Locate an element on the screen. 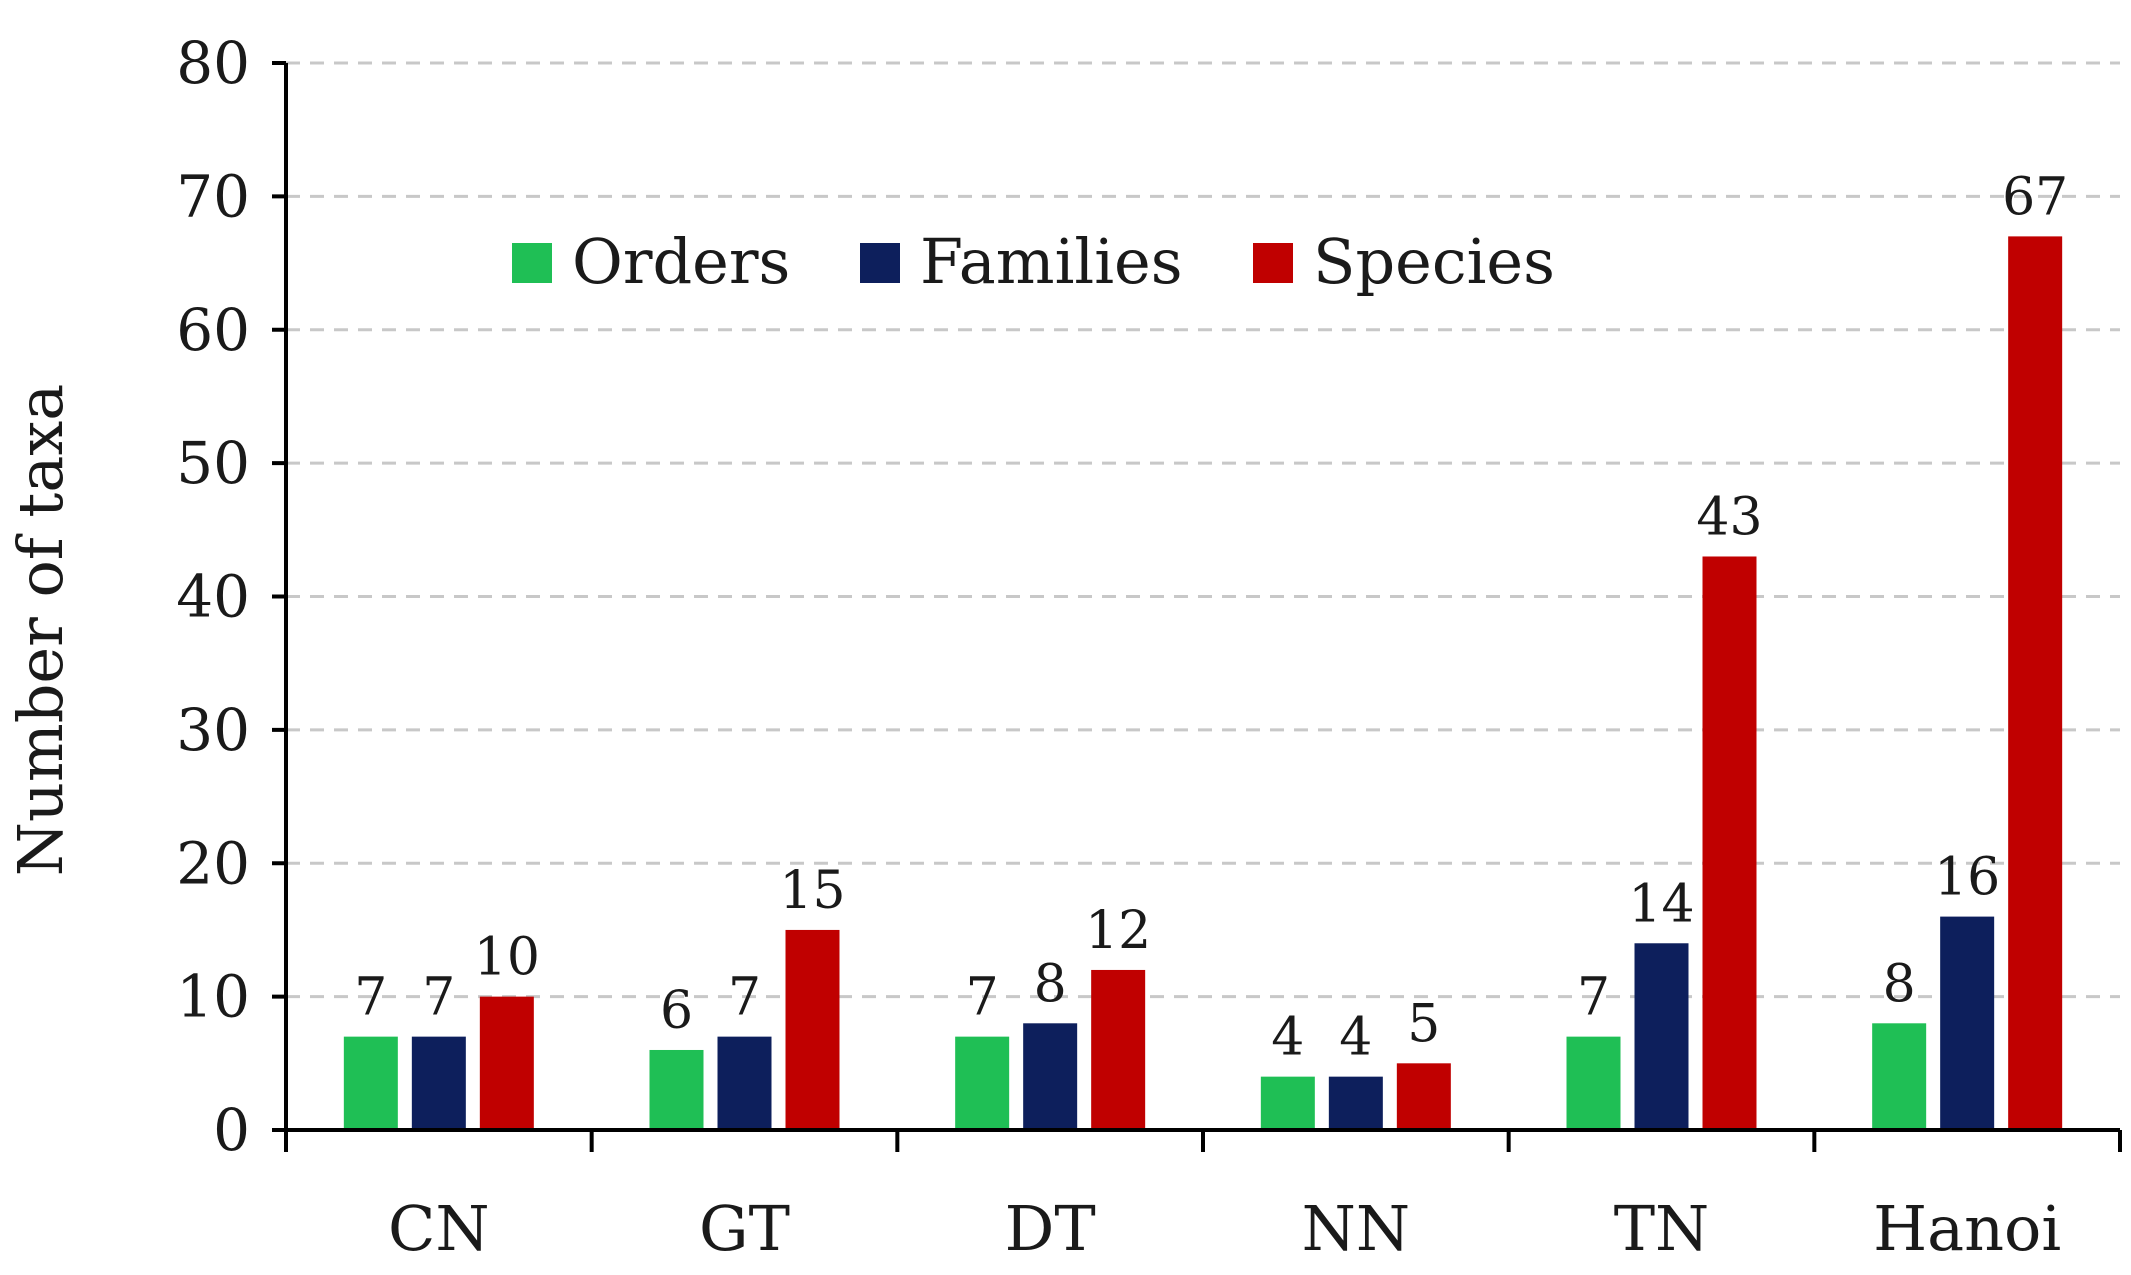  y-tick-label: 60 is located at coordinates (213, 330).